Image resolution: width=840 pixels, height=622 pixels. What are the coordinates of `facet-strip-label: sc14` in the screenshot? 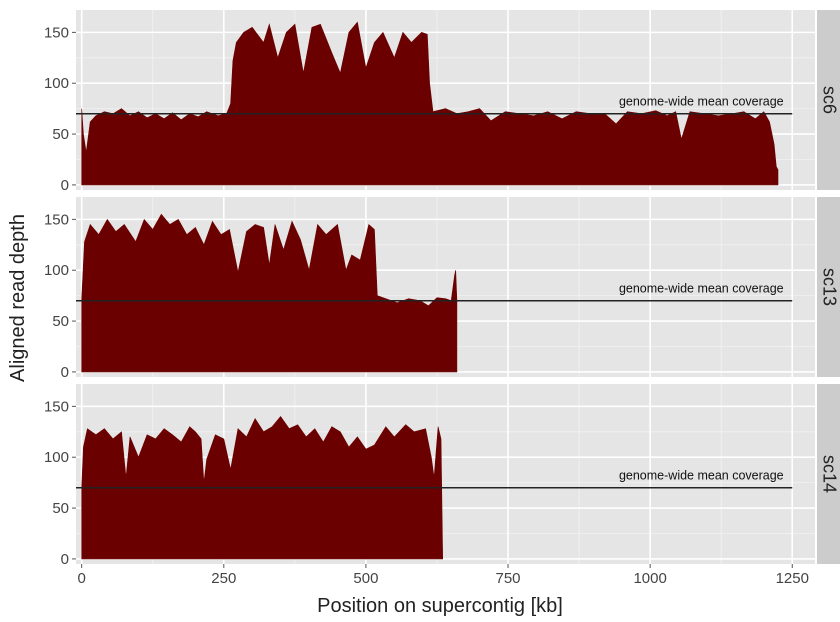 It's located at (830, 474).